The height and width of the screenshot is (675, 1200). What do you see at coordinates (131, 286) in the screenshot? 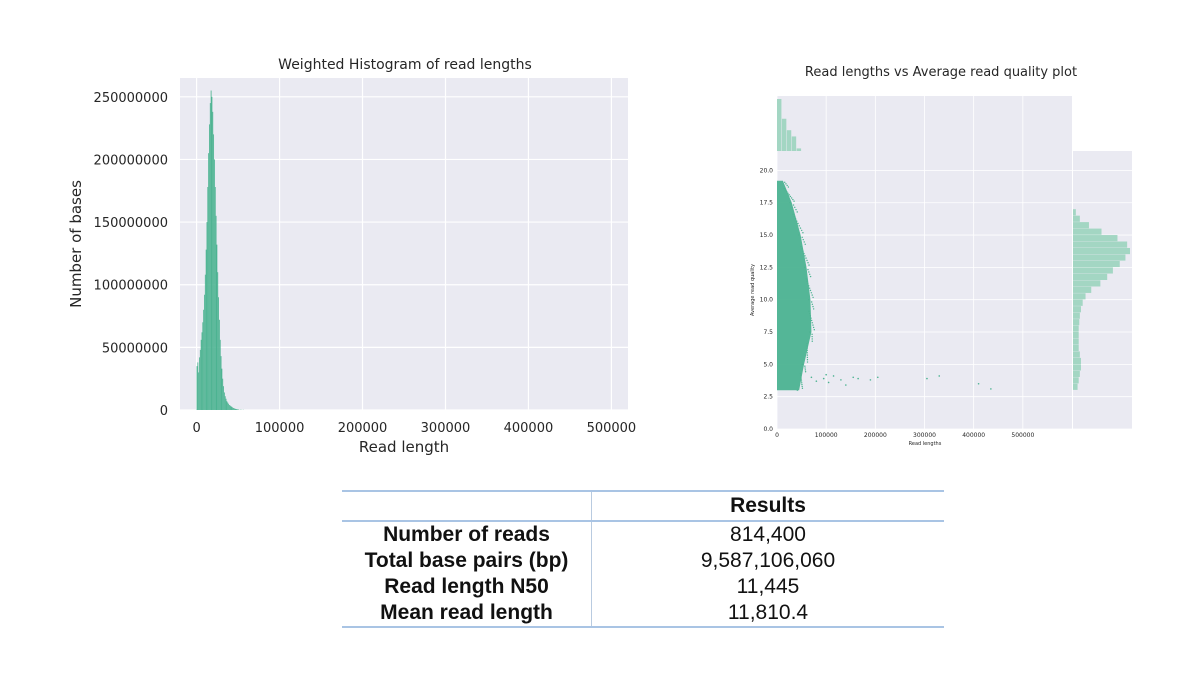
I see `y-tick-label: 100000000` at bounding box center [131, 286].